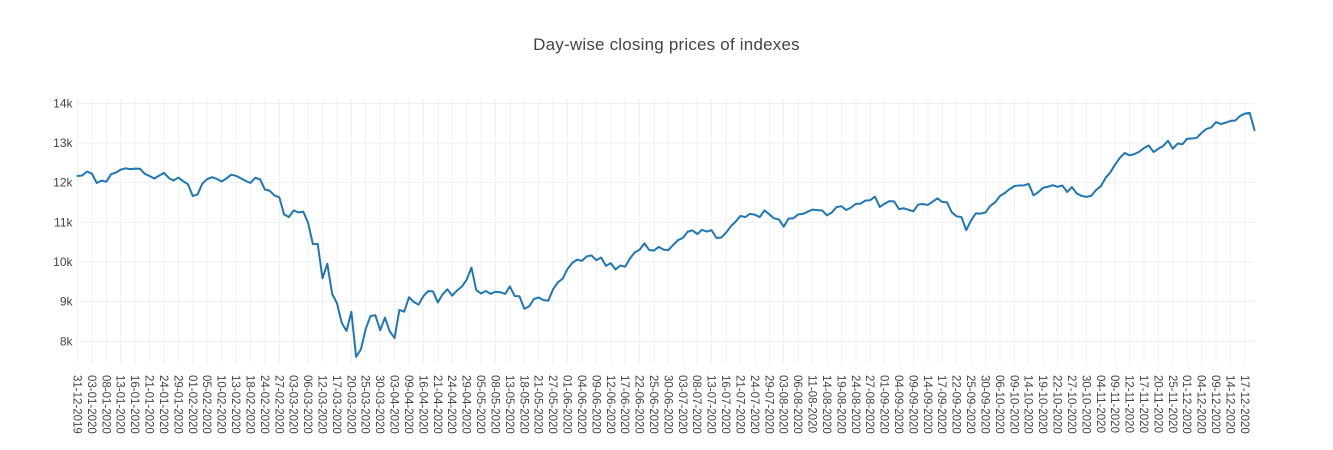 The width and height of the screenshot is (1333, 450). Describe the element at coordinates (1244, 404) in the screenshot. I see `x-tick-label: 17-12-2020` at that location.